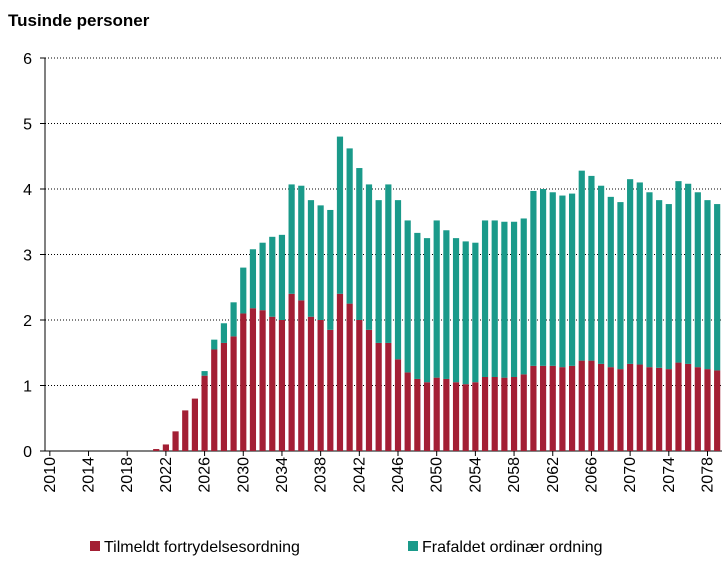 The image size is (723, 571). I want to click on legend-label: Frafaldet ordinær ordning, so click(512, 547).